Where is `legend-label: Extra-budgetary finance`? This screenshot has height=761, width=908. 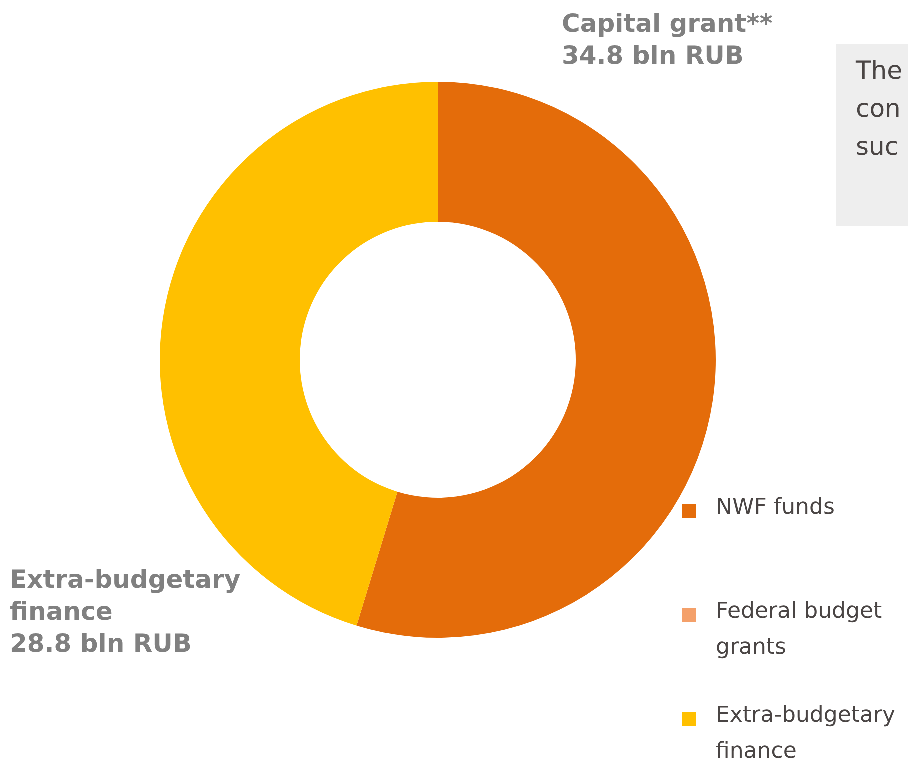 legend-label: Extra-budgetary finance is located at coordinates (806, 731).